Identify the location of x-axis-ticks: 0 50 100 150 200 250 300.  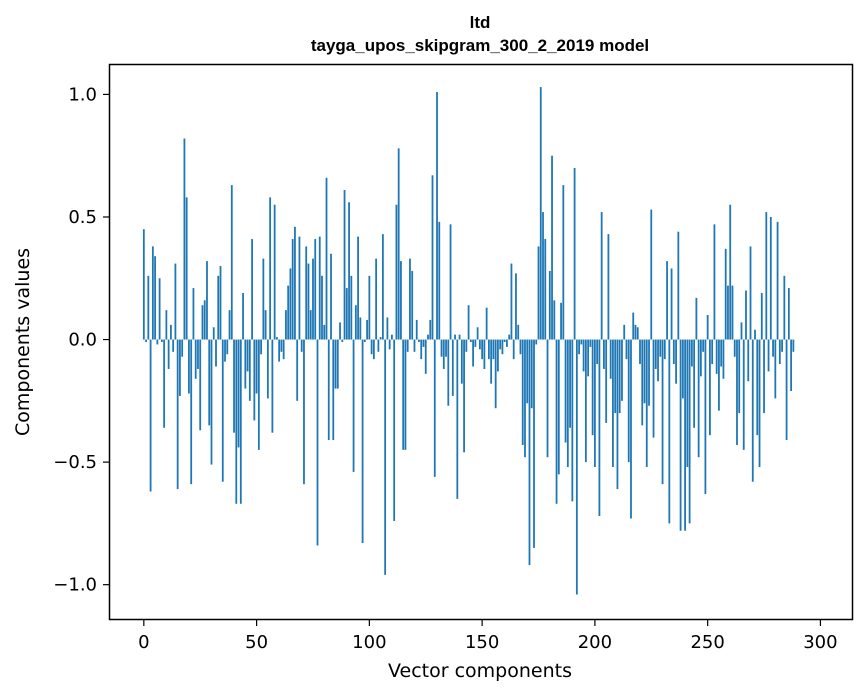
(488, 636).